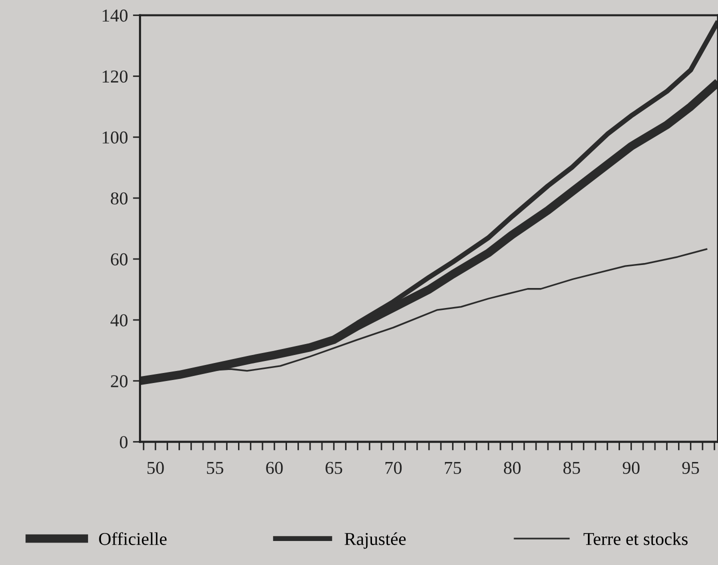  Describe the element at coordinates (453, 468) in the screenshot. I see `x-tick-label: 75` at that location.